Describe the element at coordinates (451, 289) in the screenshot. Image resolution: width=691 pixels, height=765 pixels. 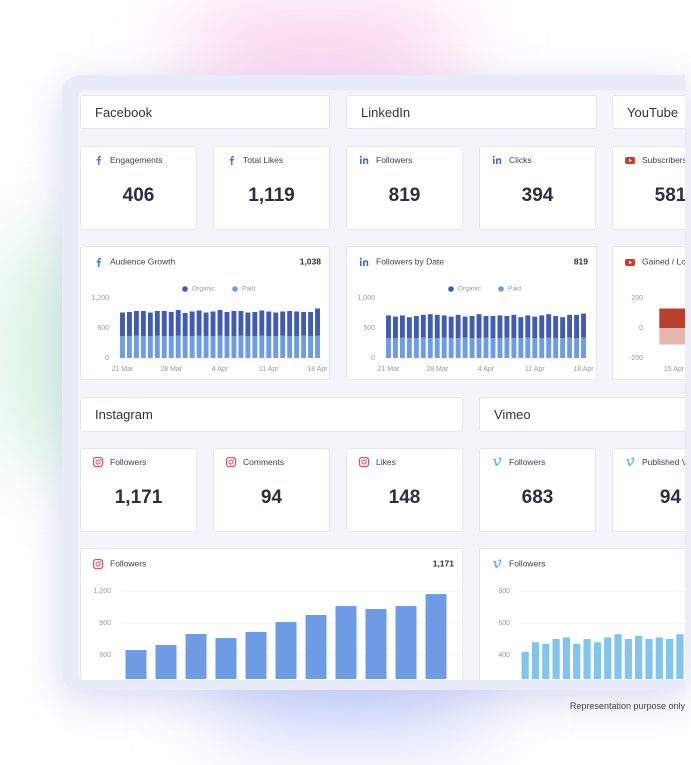
I see `legend-swatch` at that location.